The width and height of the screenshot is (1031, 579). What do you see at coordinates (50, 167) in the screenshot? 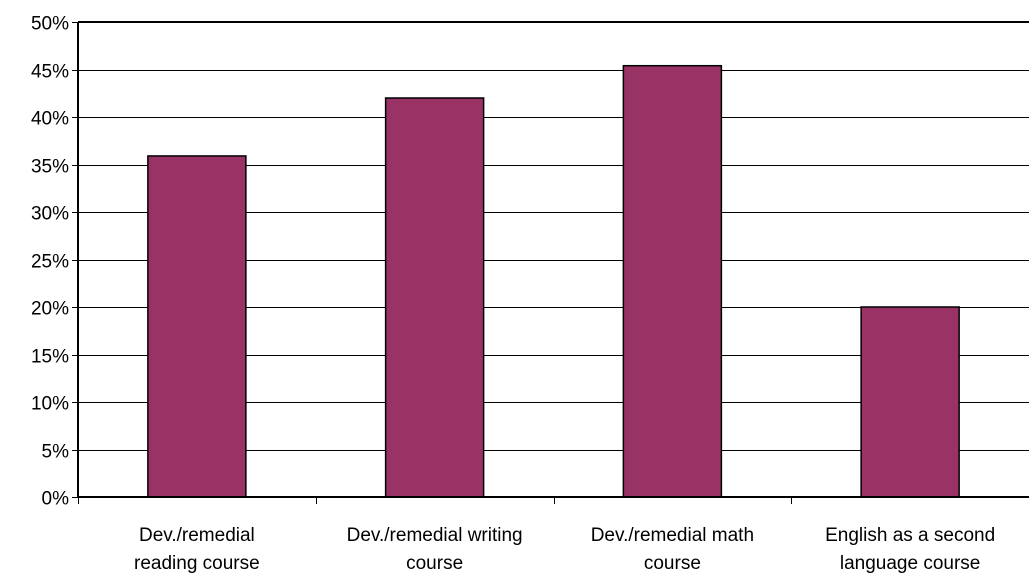
I see `y-tick-label: 35%` at bounding box center [50, 167].